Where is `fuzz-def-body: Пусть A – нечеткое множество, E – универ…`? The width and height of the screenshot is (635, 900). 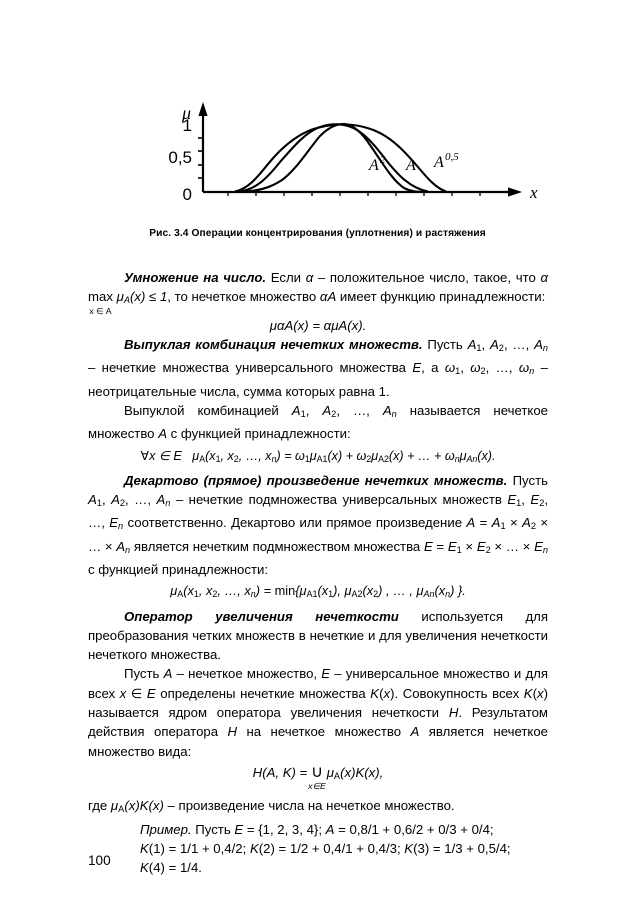 fuzz-def-body: Пусть A – нечеткое множество, E – универ… is located at coordinates (318, 712).